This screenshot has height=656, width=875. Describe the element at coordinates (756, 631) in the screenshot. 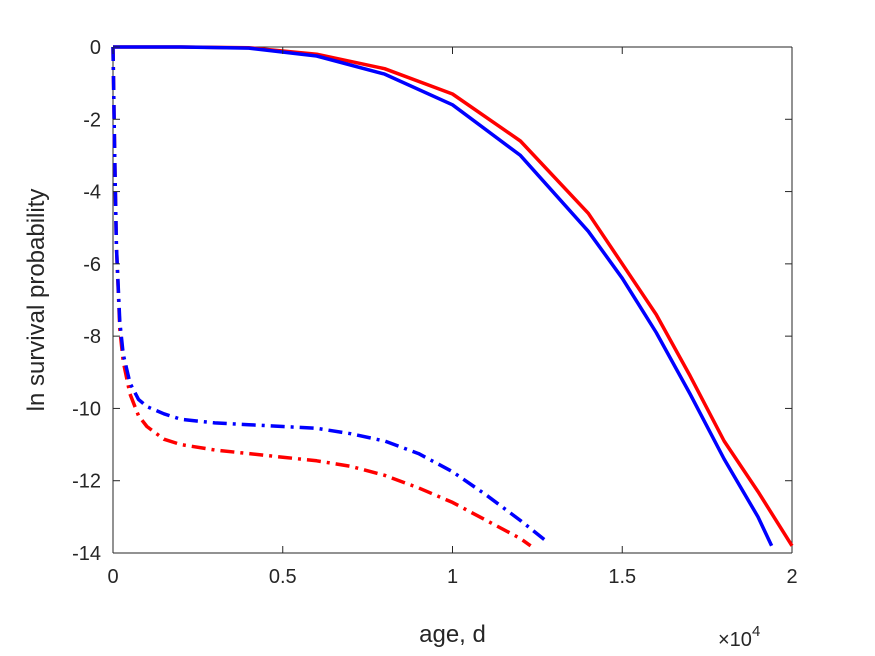

I see `x-axis-multiplier-exponent: 4` at that location.